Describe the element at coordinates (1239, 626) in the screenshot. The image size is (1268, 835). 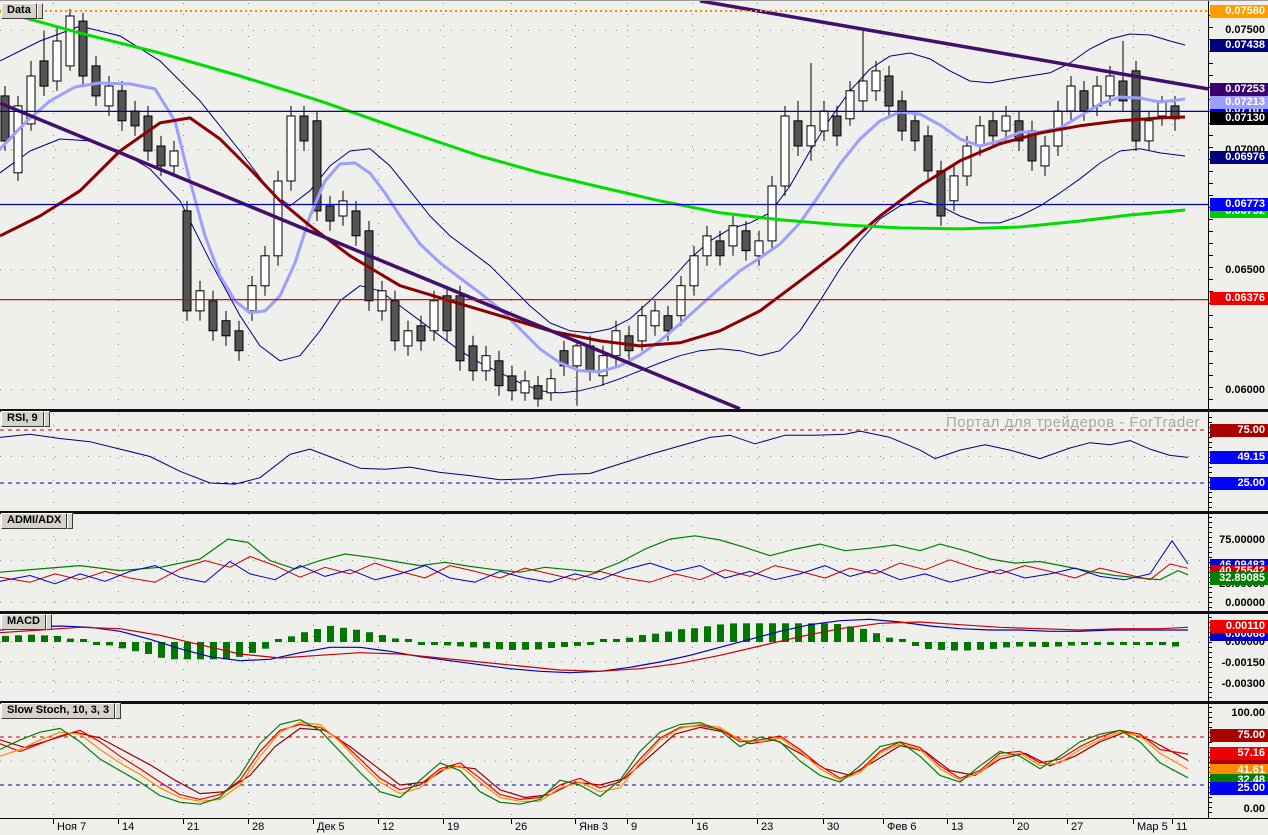
I see `y-axis-label-macd: 0.00110` at that location.